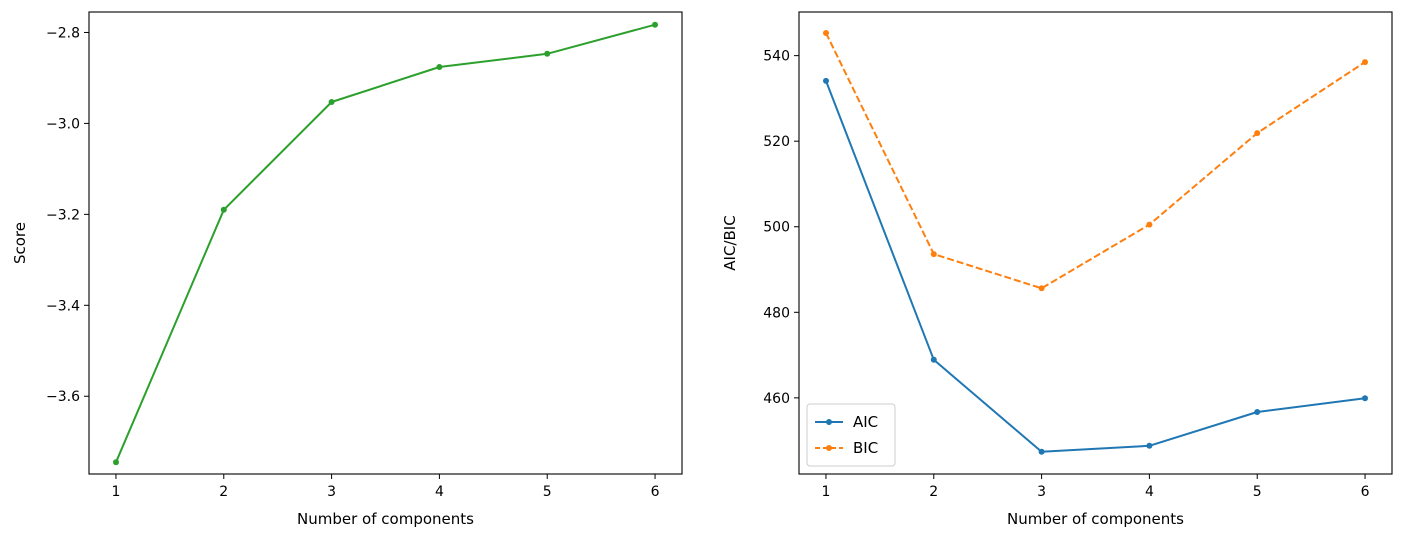 The height and width of the screenshot is (540, 1402). Describe the element at coordinates (776, 142) in the screenshot. I see `y-tick-label: 520` at that location.